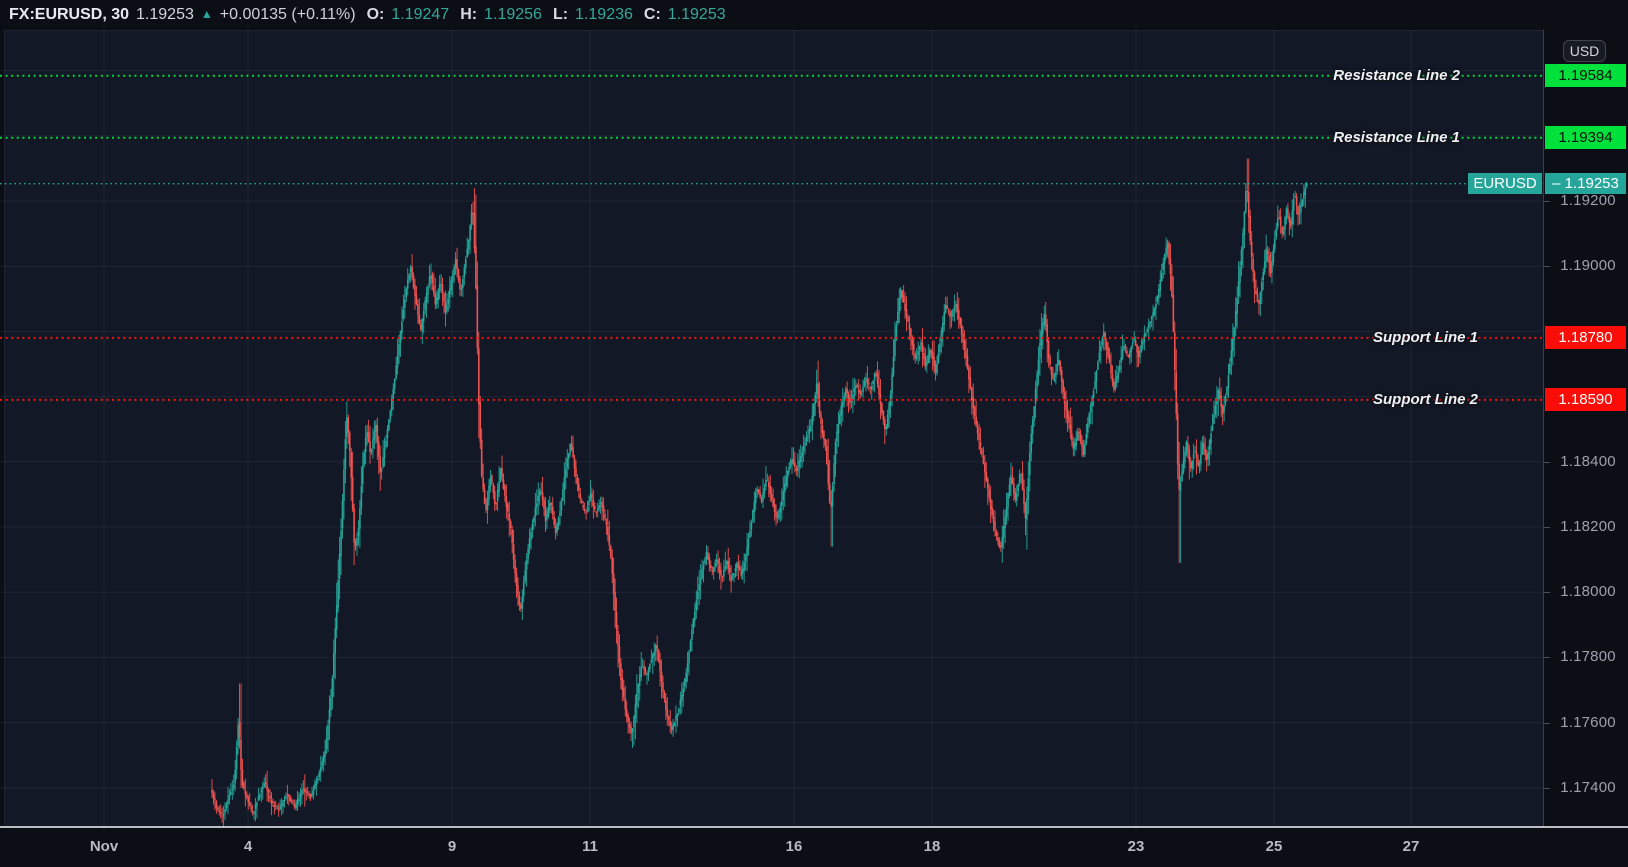 This screenshot has height=867, width=1628. Describe the element at coordinates (469, 14) in the screenshot. I see `high-label: H:` at that location.